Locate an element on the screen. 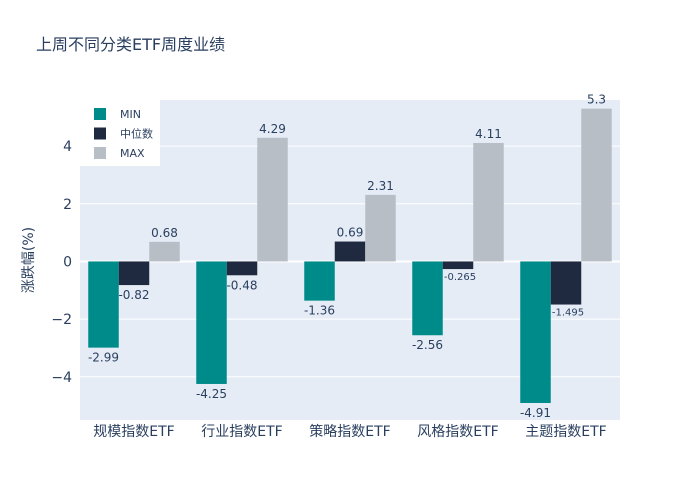 Image resolution: width=700 pixels, height=504 pixels. legend-label: 中位数 is located at coordinates (136, 134).